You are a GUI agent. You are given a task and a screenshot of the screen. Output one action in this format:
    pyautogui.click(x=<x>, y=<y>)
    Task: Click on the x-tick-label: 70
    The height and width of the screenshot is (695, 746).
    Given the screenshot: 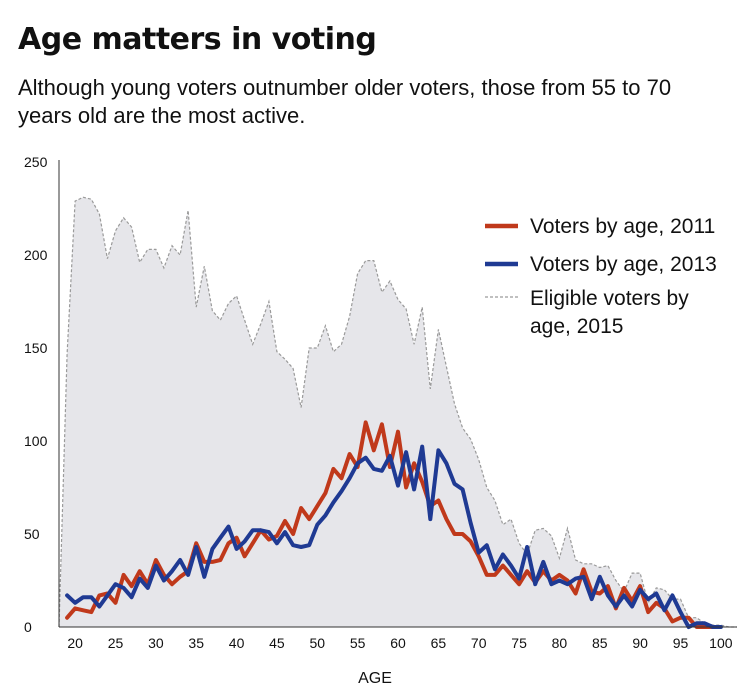 What is the action you would take?
    pyautogui.click(x=479, y=643)
    